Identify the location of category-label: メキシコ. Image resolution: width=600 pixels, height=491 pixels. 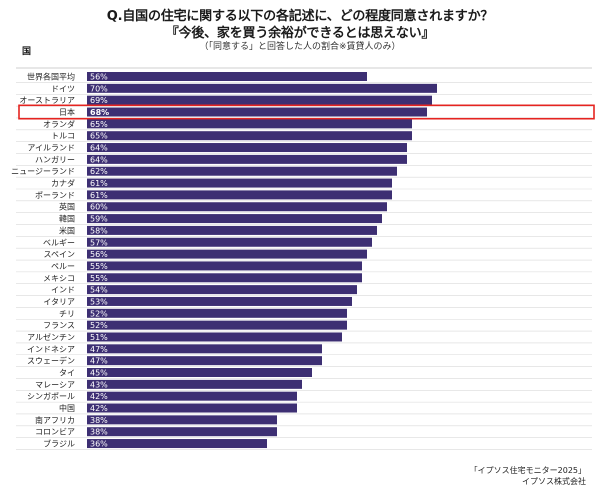
(59, 278).